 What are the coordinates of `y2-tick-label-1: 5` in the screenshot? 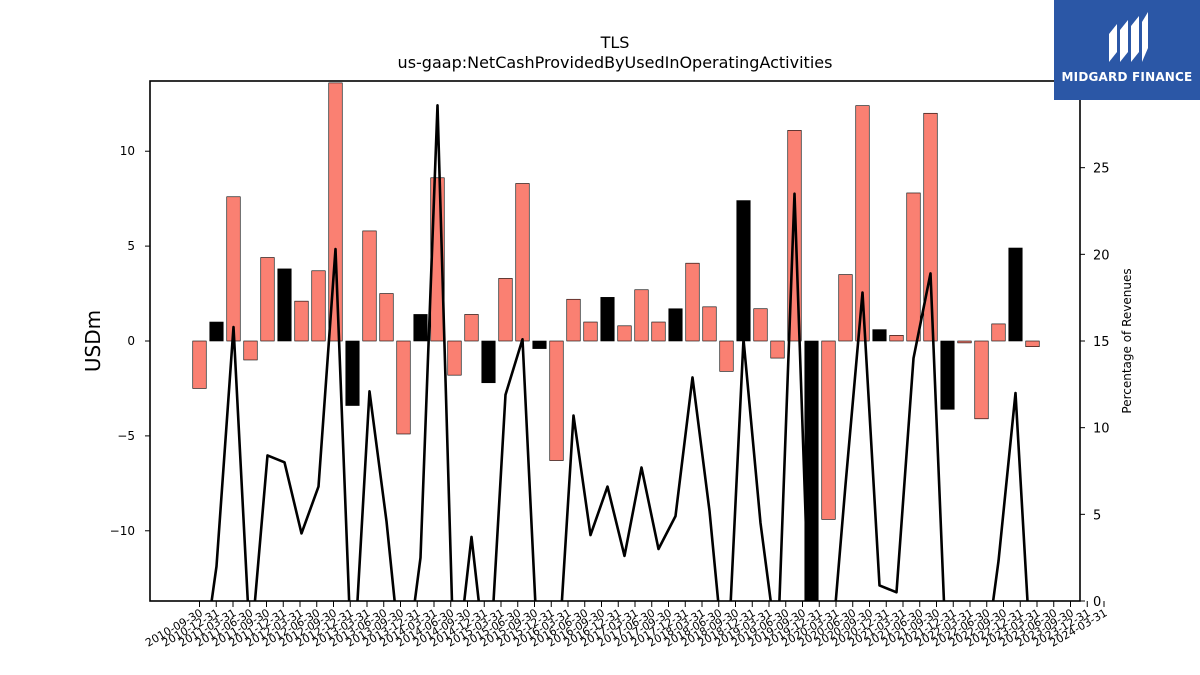 It's located at (1097, 515).